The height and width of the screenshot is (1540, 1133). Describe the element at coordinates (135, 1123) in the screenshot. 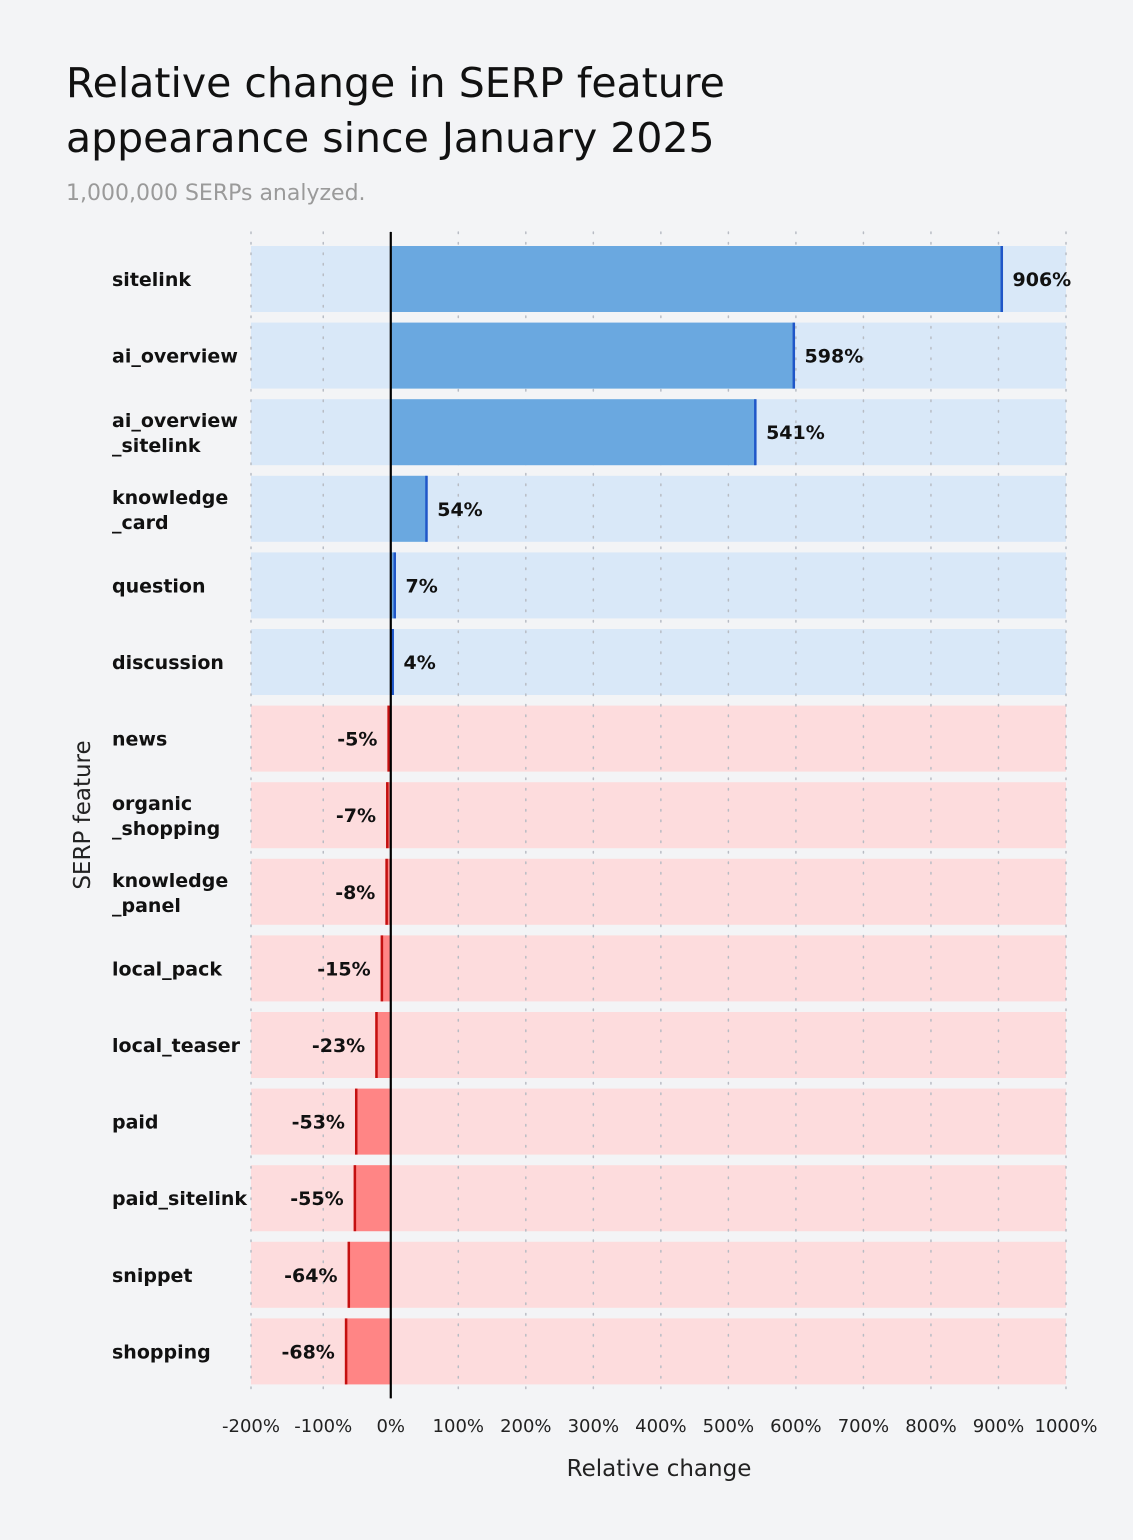

I see `category-label: paid` at that location.